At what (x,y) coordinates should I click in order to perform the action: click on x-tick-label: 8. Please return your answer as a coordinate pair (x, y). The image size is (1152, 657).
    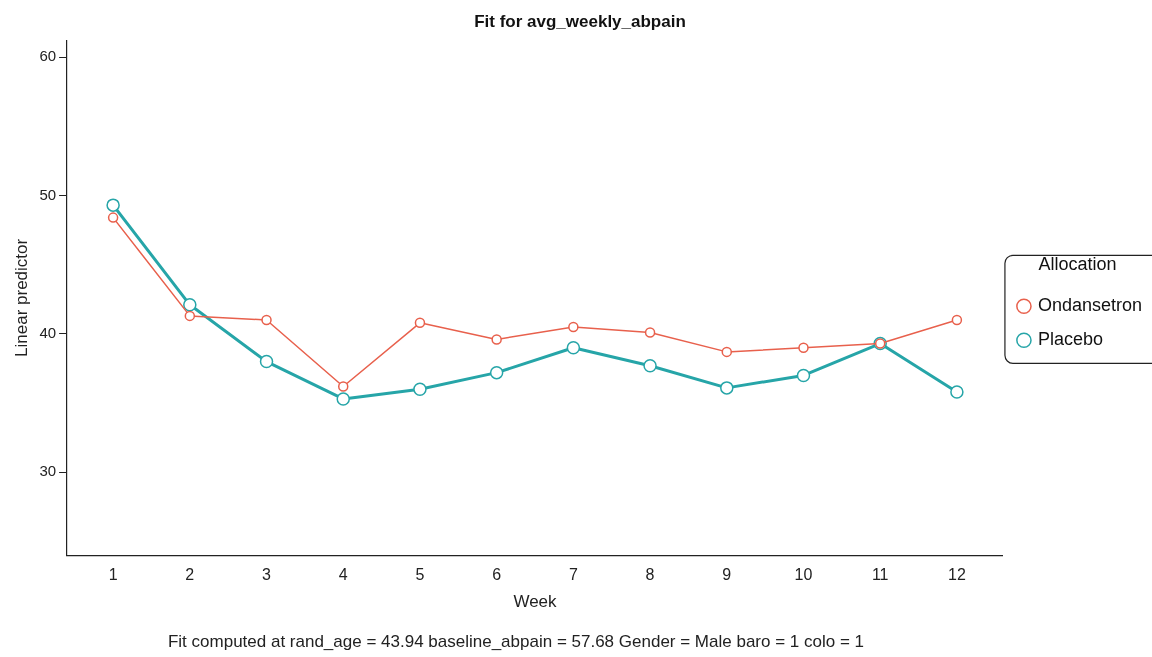
    Looking at the image, I should click on (650, 575).